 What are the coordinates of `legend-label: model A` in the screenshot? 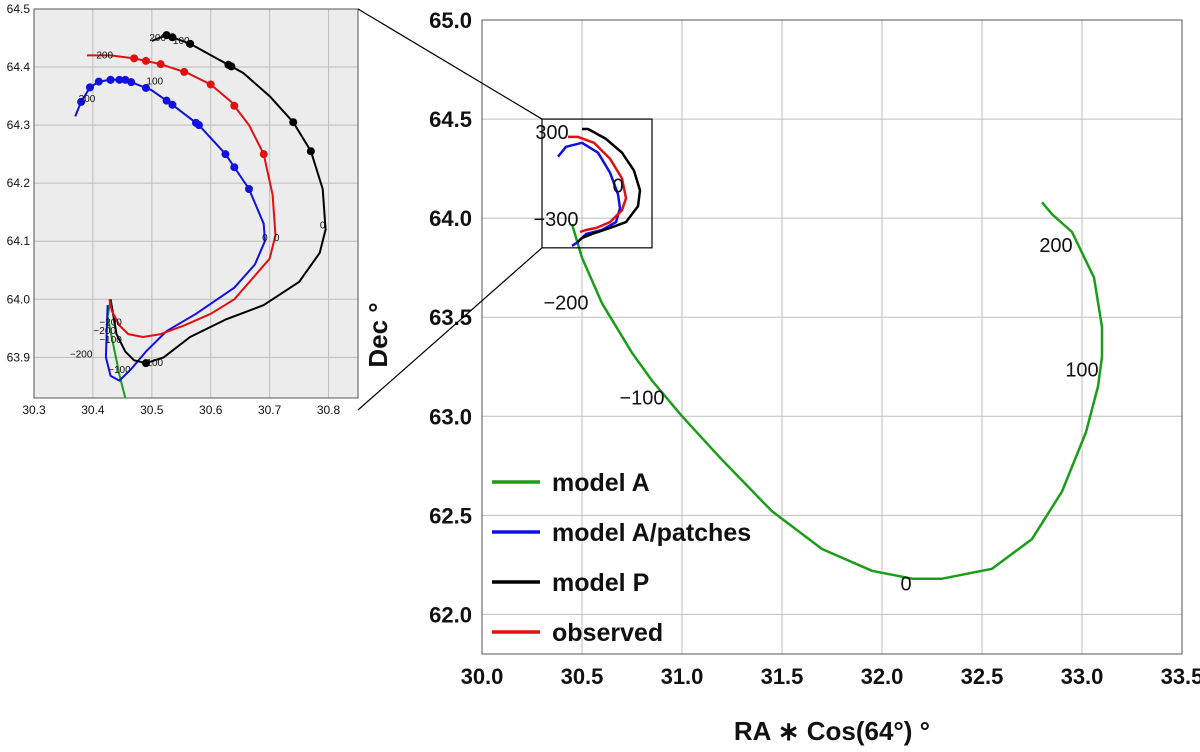 It's located at (601, 483).